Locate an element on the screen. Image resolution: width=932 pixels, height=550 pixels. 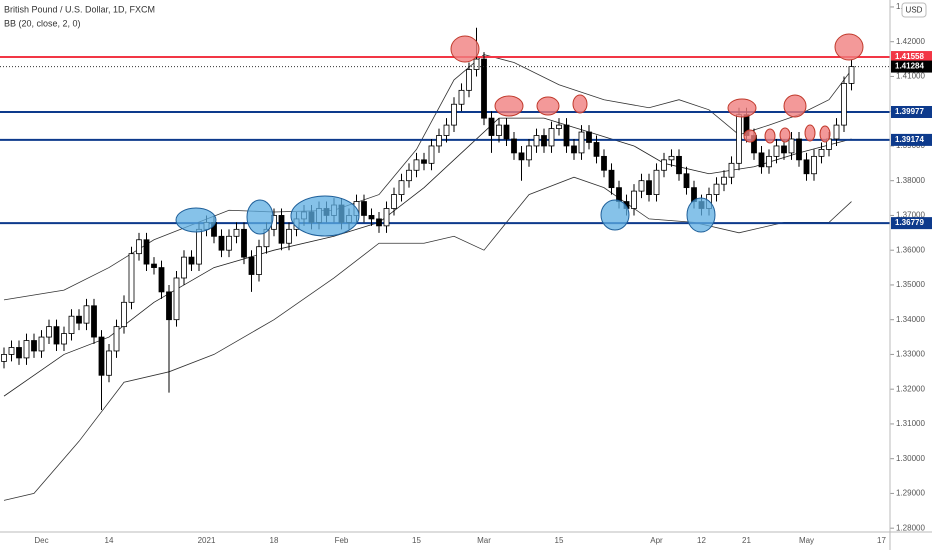
y-tick-label: 1.38000 is located at coordinates (910, 180).